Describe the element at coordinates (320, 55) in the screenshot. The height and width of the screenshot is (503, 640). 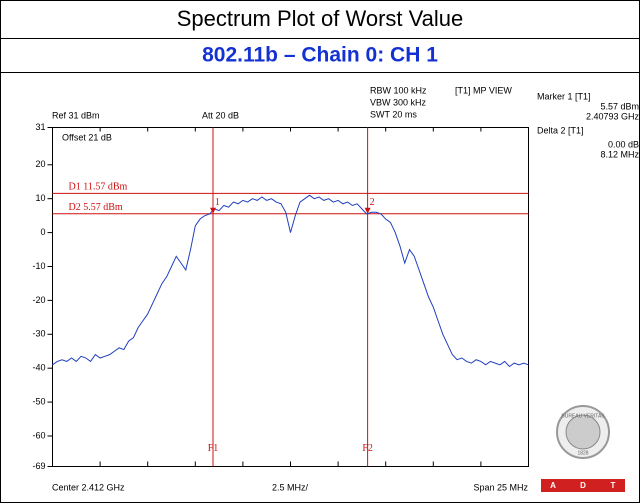
I see `subtitle: 802.11b – Chain 0: CH 1` at that location.